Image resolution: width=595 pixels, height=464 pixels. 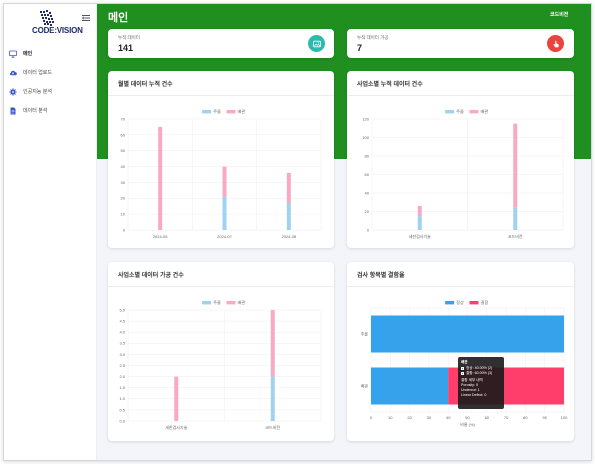 I want to click on y-tick-label: 주물, so click(x=365, y=333).